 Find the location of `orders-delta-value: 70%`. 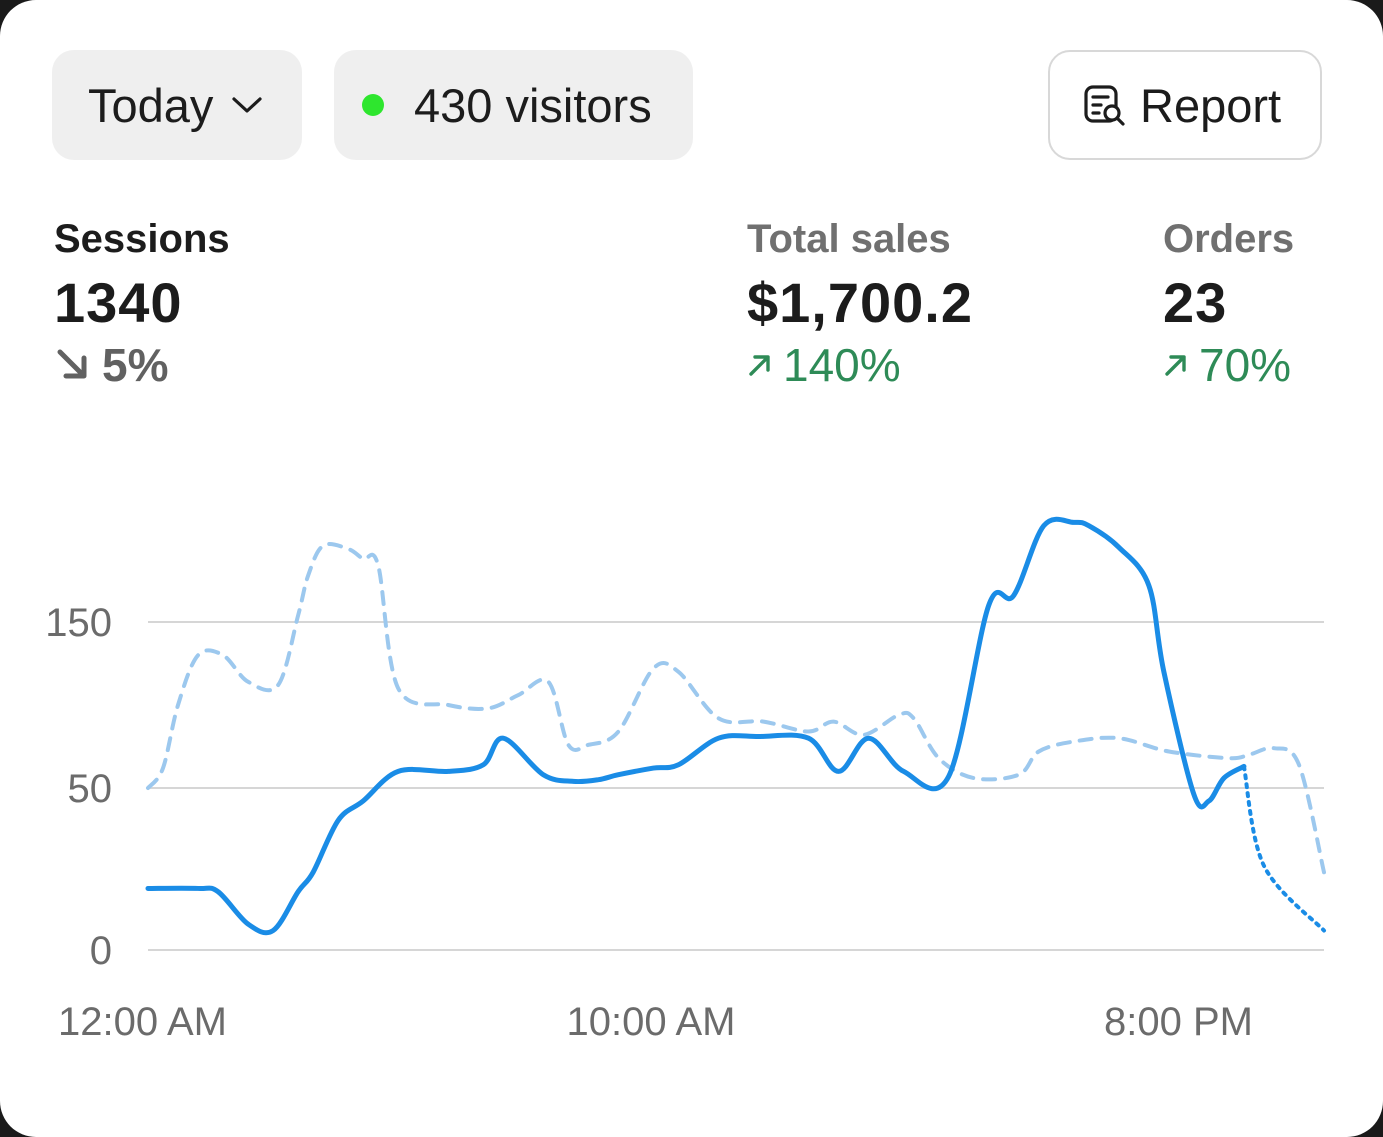

orders-delta-value: 70% is located at coordinates (1245, 365).